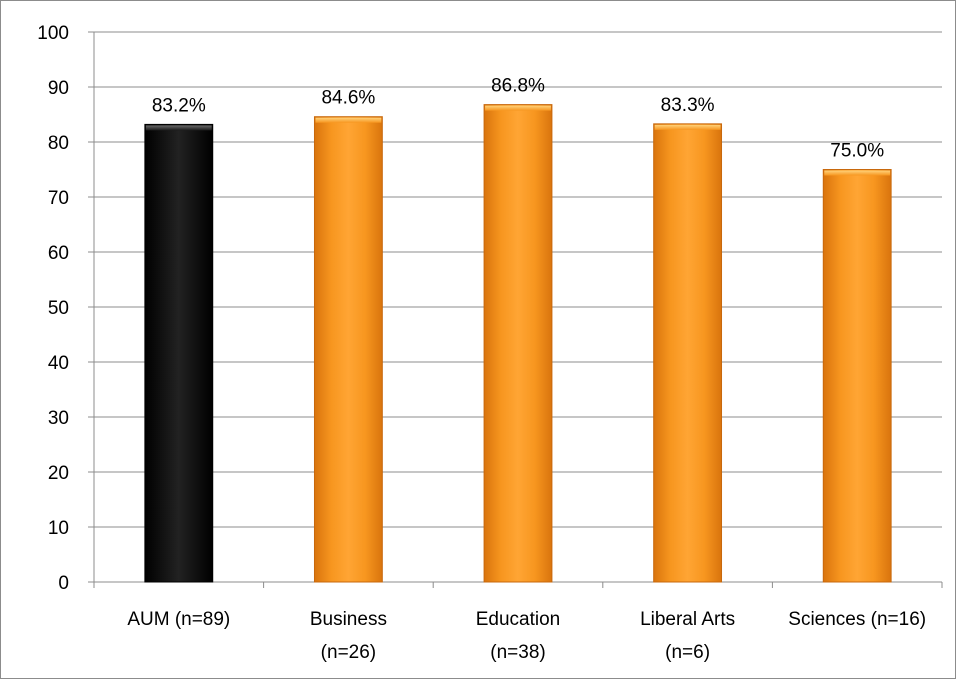  What do you see at coordinates (517, 652) in the screenshot?
I see `x-category-label: (n=38)` at bounding box center [517, 652].